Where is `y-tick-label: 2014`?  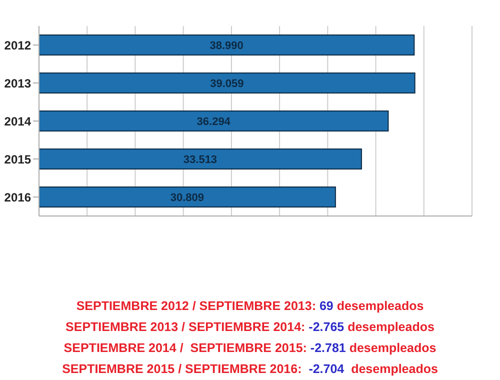 y-tick-label: 2014 is located at coordinates (18, 121).